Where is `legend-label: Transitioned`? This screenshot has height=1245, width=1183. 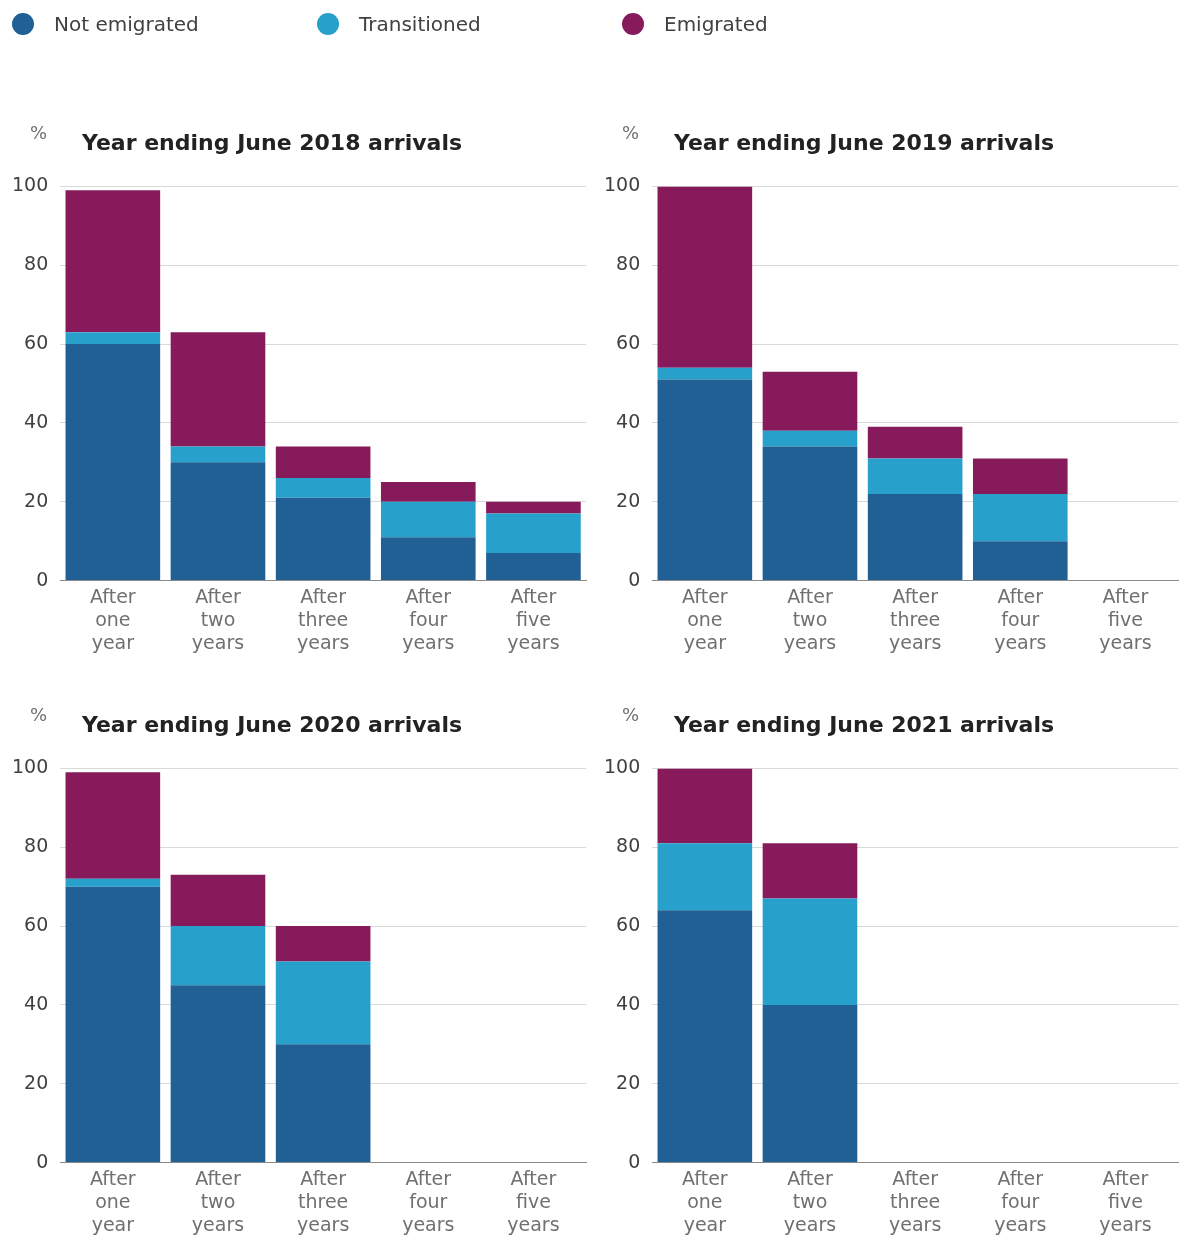
legend-label: Transitioned is located at coordinates (420, 24).